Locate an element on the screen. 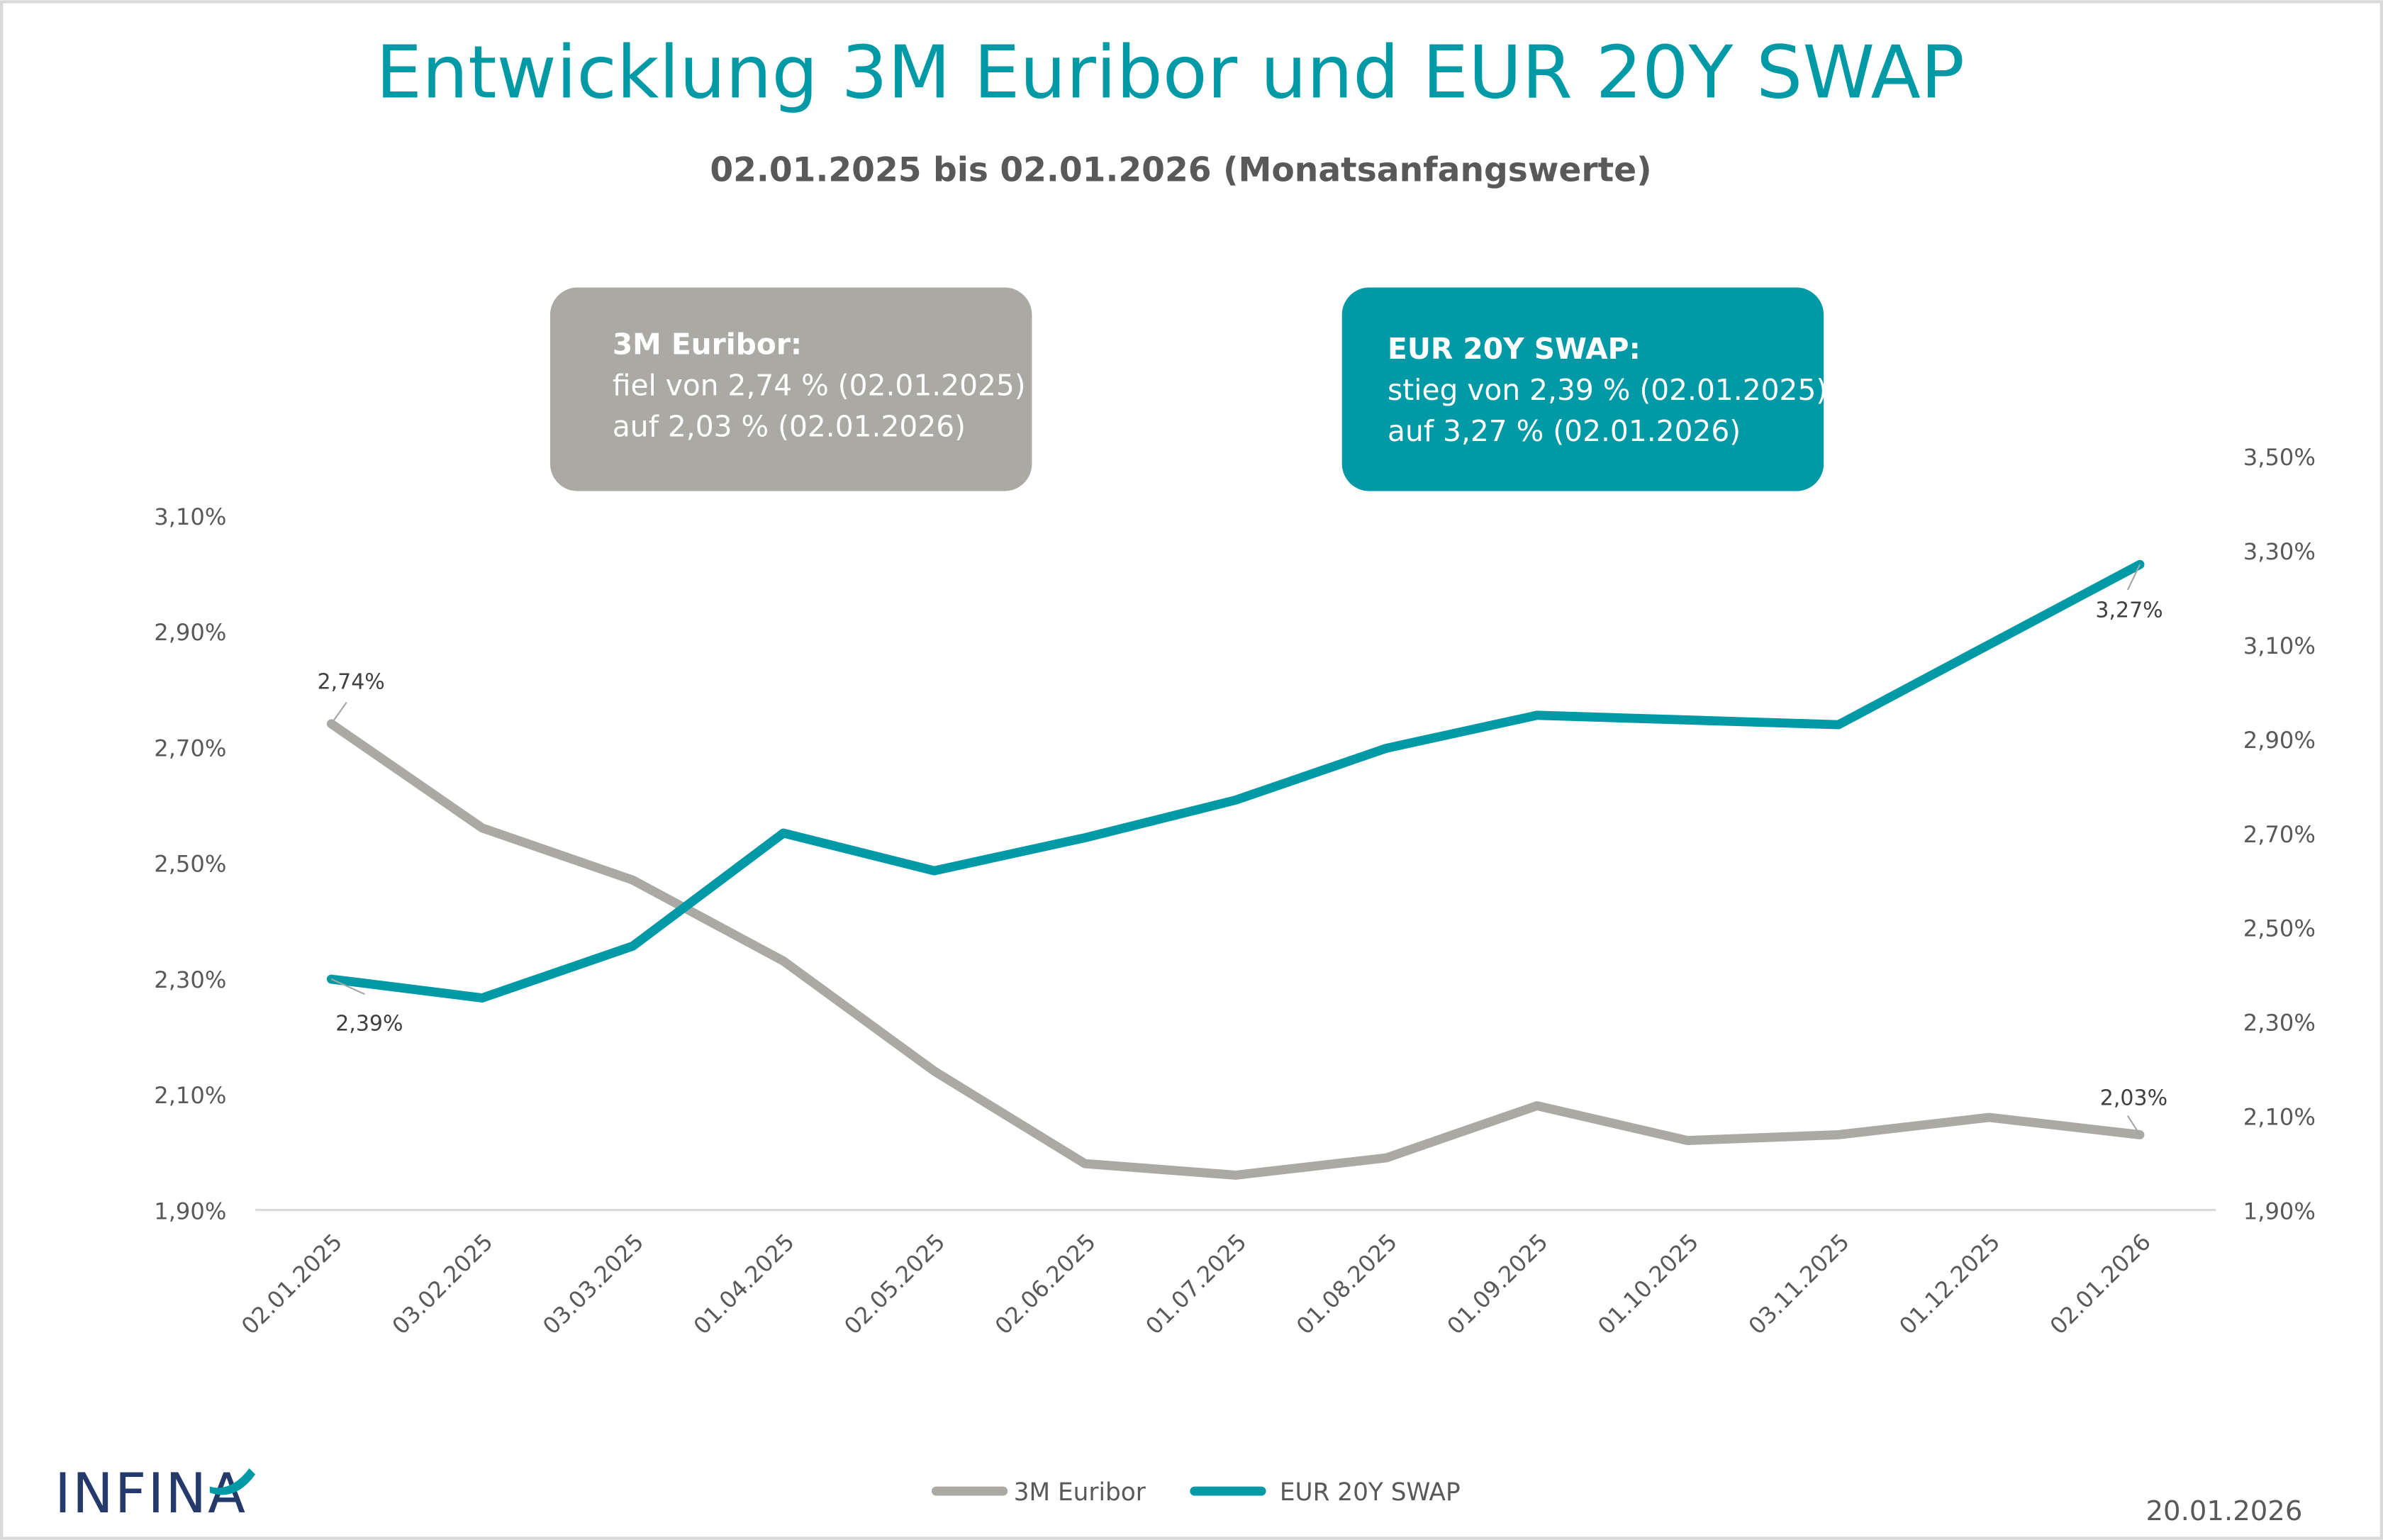 The width and height of the screenshot is (2383, 1540). callout-swap-title: EUR 20Y SWAP: is located at coordinates (1514, 349).